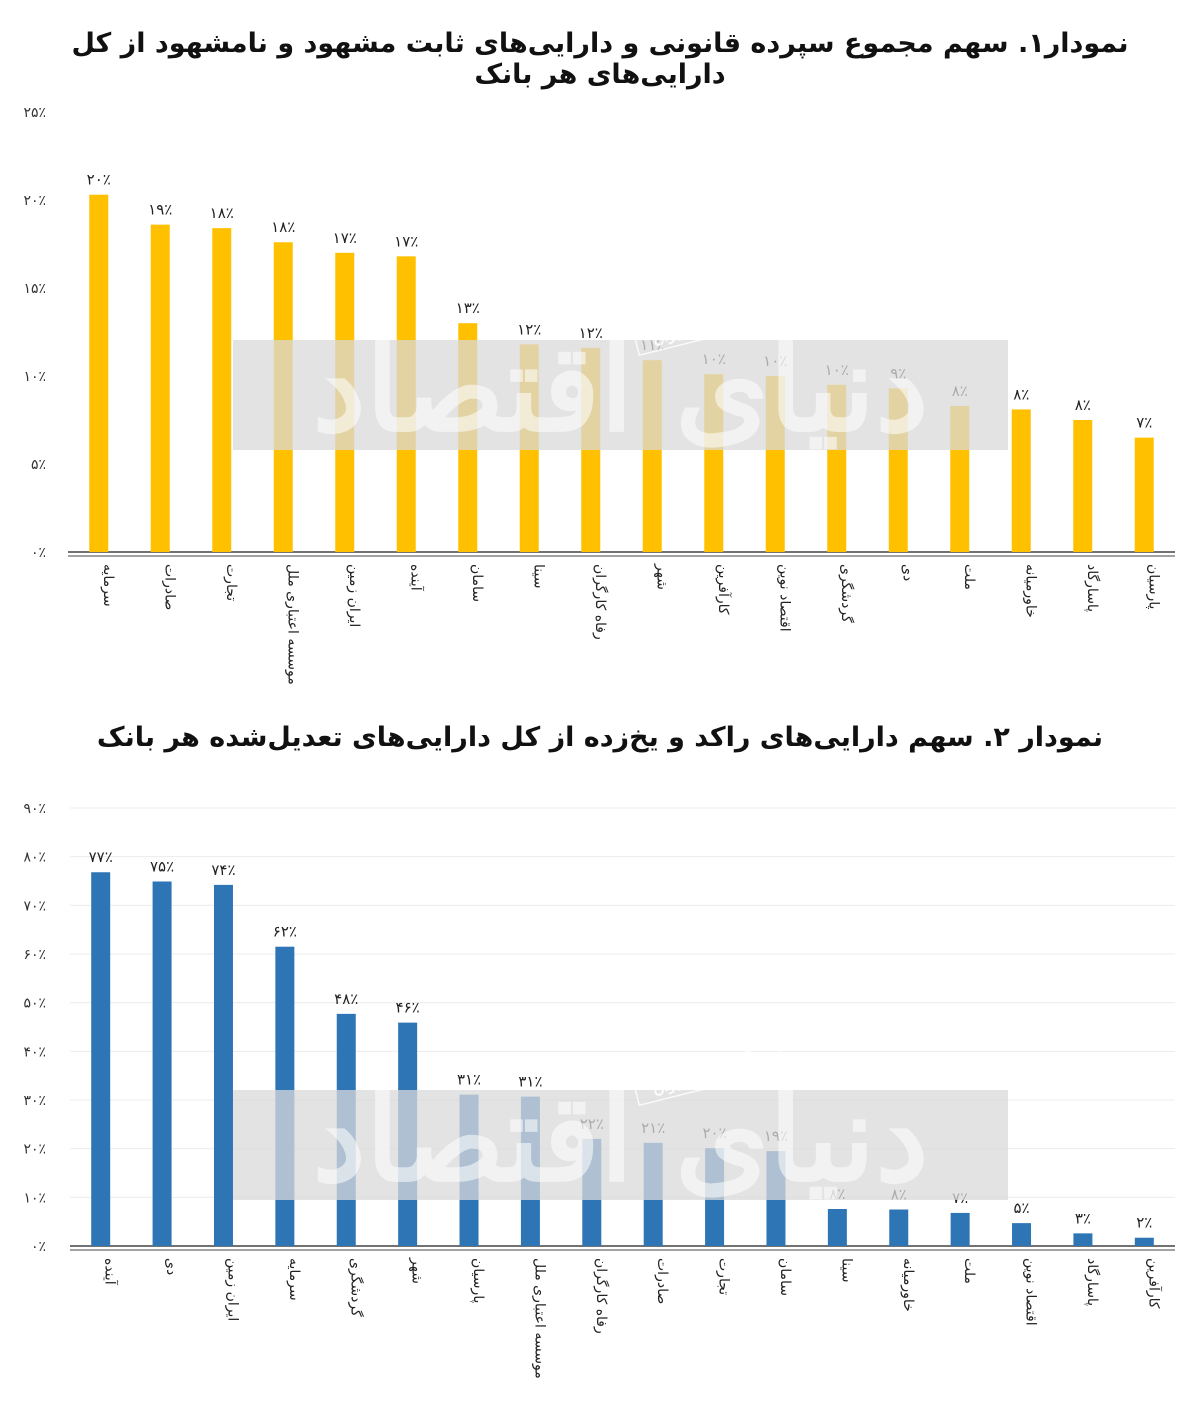 The height and width of the screenshot is (1411, 1200). I want to click on chart2-category-label: دی, so click(171, 1266).